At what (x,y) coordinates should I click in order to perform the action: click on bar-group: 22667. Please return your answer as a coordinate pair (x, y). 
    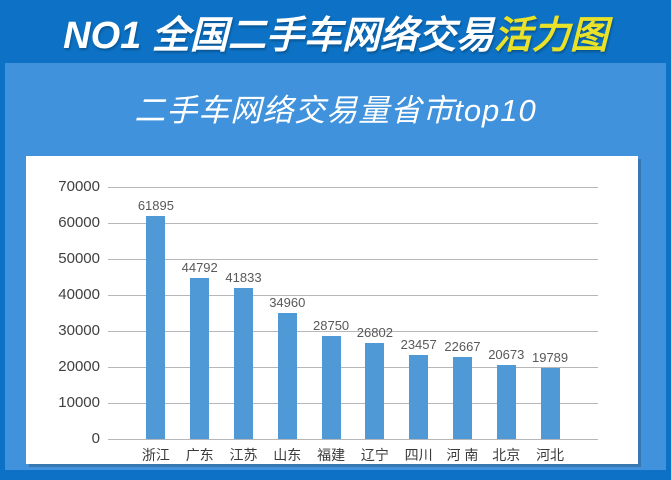
    Looking at the image, I should click on (463, 313).